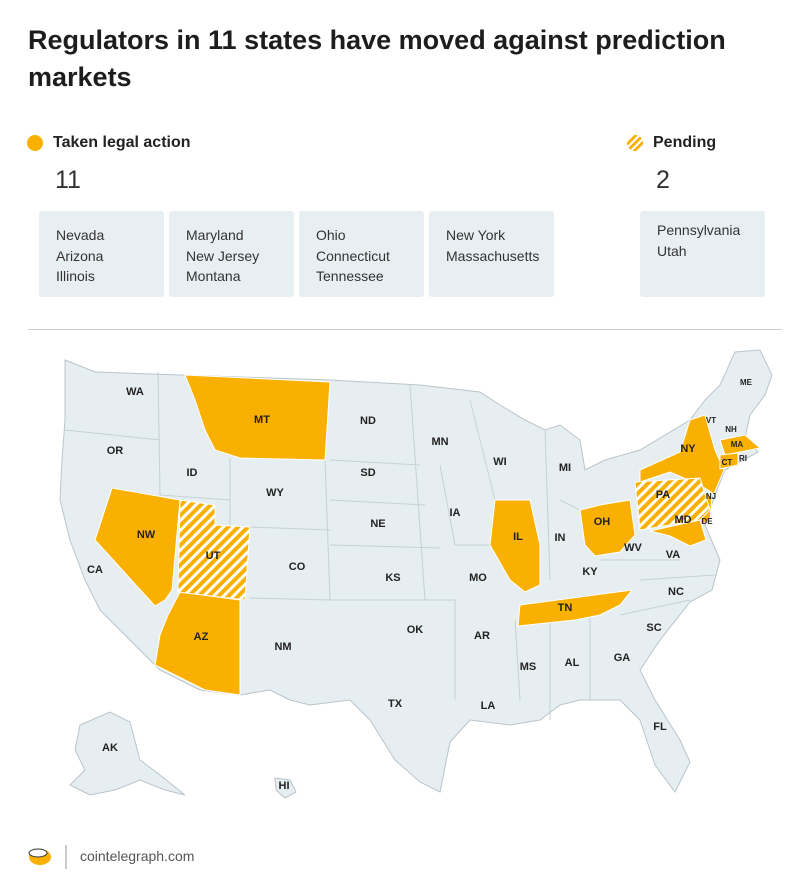 The image size is (800, 890). Describe the element at coordinates (682, 520) in the screenshot. I see `state-label: MD` at that location.